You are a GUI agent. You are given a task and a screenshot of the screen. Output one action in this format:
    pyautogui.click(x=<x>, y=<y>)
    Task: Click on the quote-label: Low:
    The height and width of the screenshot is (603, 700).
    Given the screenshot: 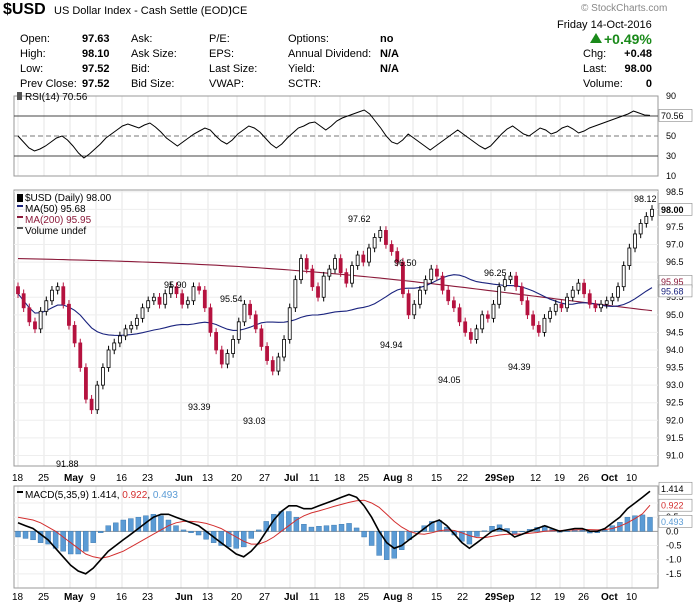 What is the action you would take?
    pyautogui.click(x=32, y=69)
    